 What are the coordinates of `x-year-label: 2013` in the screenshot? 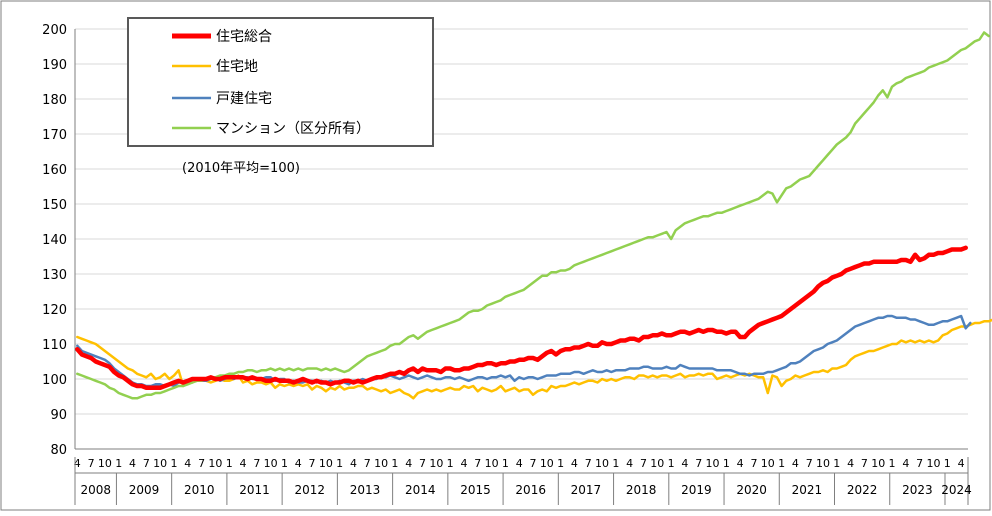 It's located at (365, 490).